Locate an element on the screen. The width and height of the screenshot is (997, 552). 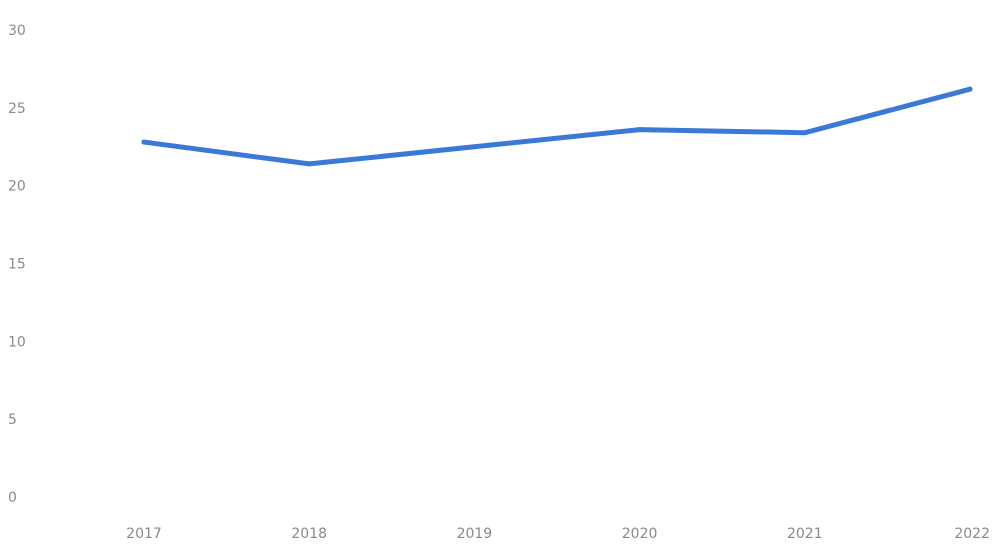
x-tick-label: 2022 is located at coordinates (972, 534).